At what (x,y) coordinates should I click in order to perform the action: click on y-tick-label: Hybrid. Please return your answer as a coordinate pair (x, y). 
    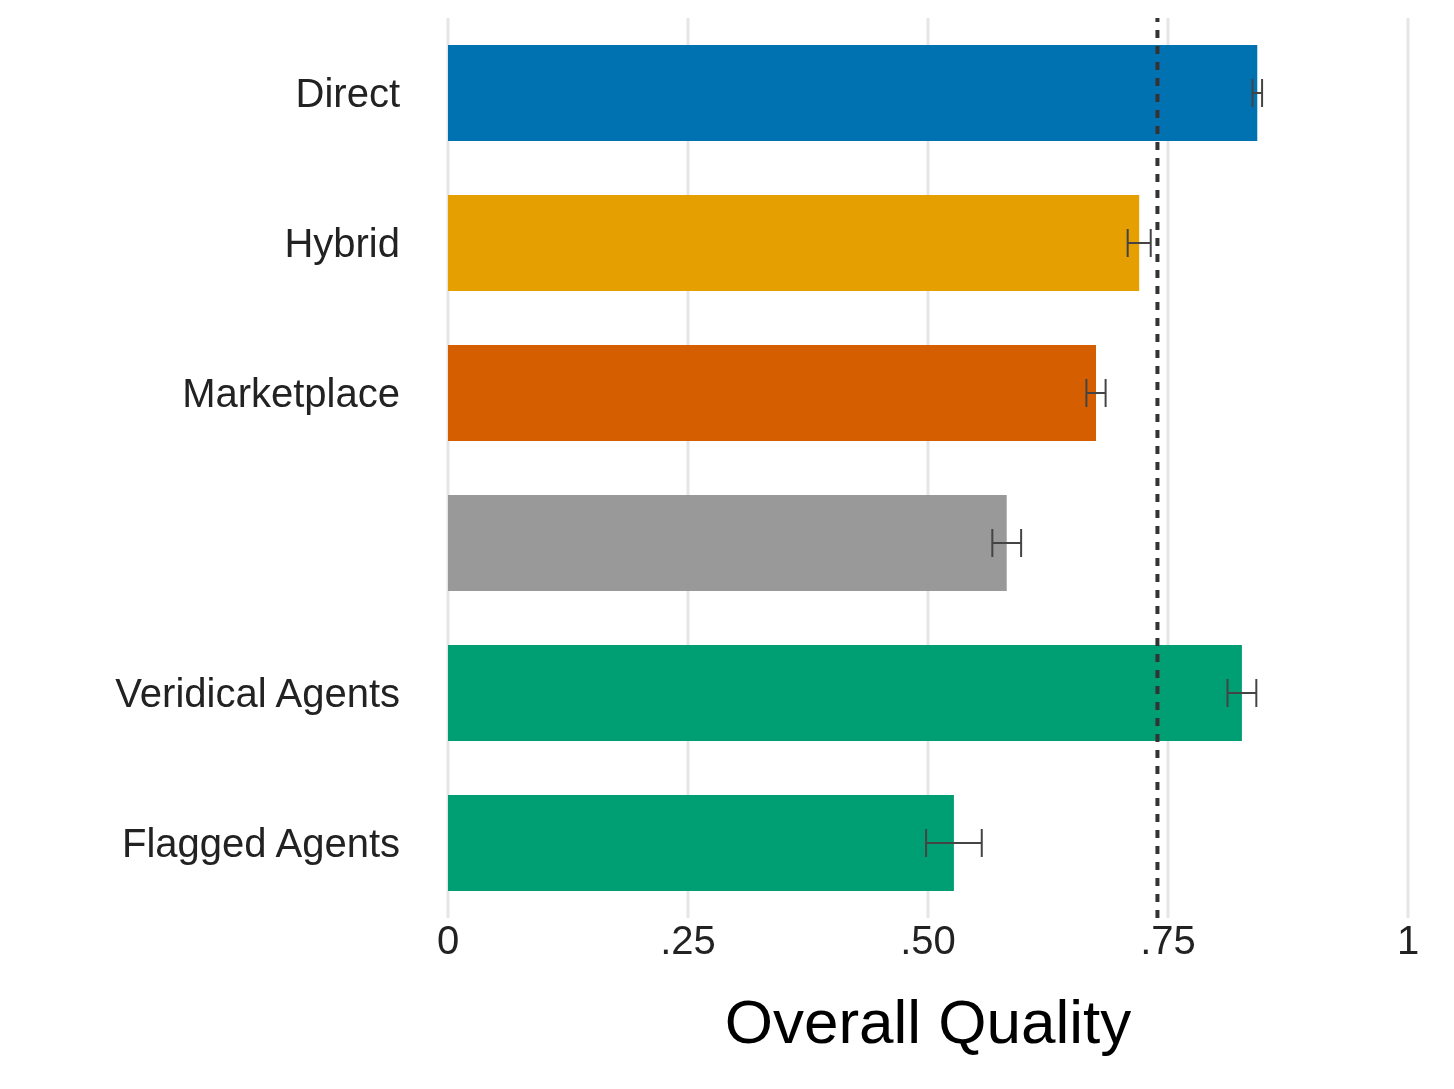
    Looking at the image, I should click on (342, 243).